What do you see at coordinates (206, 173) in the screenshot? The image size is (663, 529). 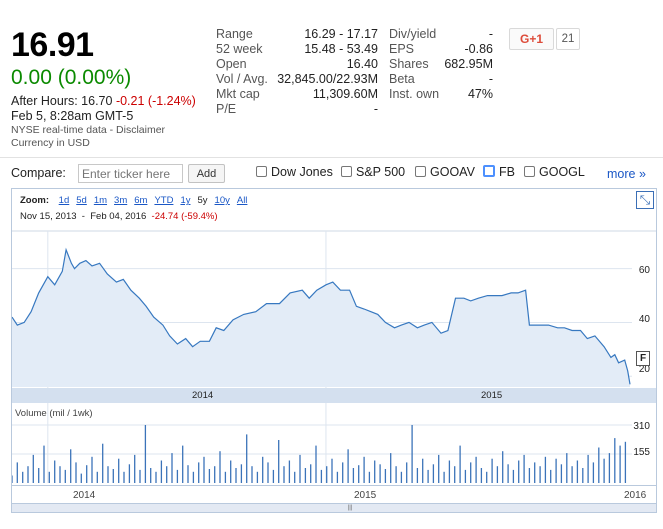 I see `add-ticker-button: Add` at bounding box center [206, 173].